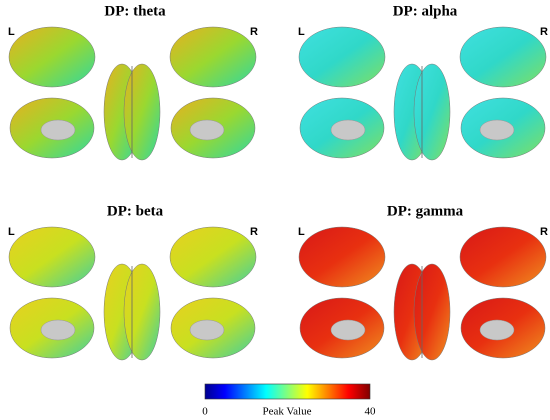 Image resolution: width=550 pixels, height=420 pixels. I want to click on panel-title: DP: theta, so click(135, 11).